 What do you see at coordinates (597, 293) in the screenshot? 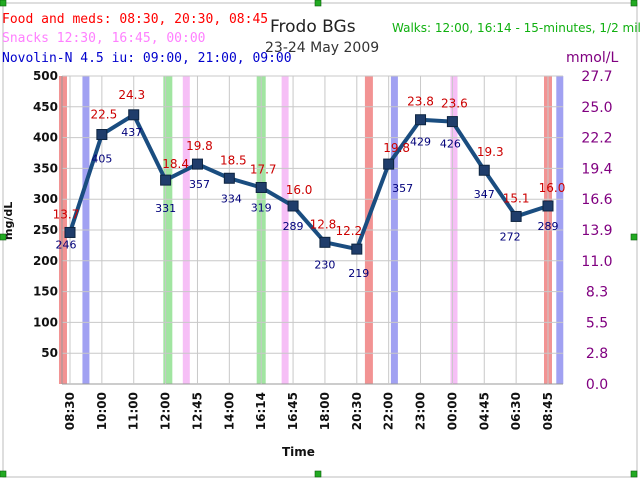
I see `y2-tick-label: 8.3` at bounding box center [597, 293].